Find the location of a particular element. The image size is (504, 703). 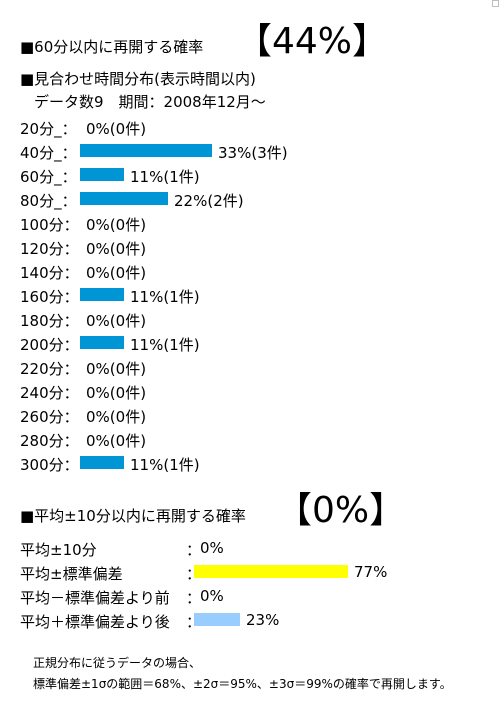

distribution-label: 220分： is located at coordinates (49, 369).